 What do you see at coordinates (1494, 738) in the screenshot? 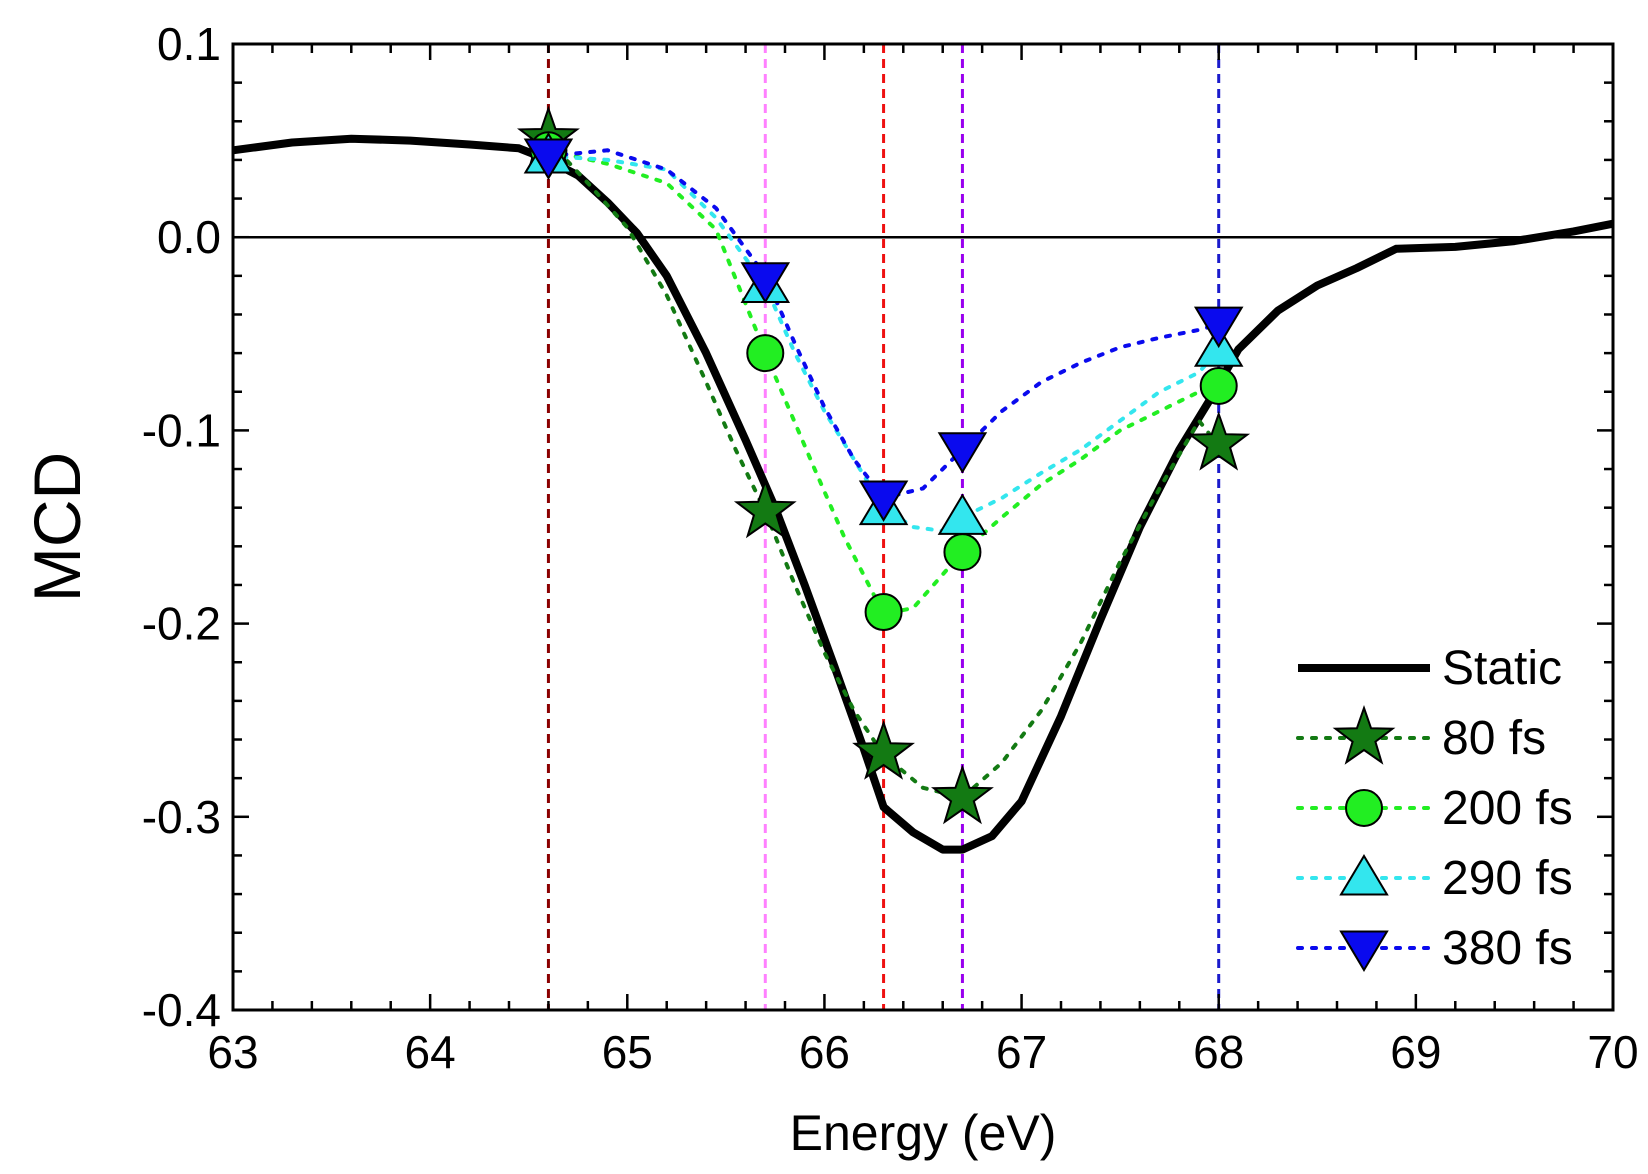
I see `legend-label-1: 80 fs` at bounding box center [1494, 738].